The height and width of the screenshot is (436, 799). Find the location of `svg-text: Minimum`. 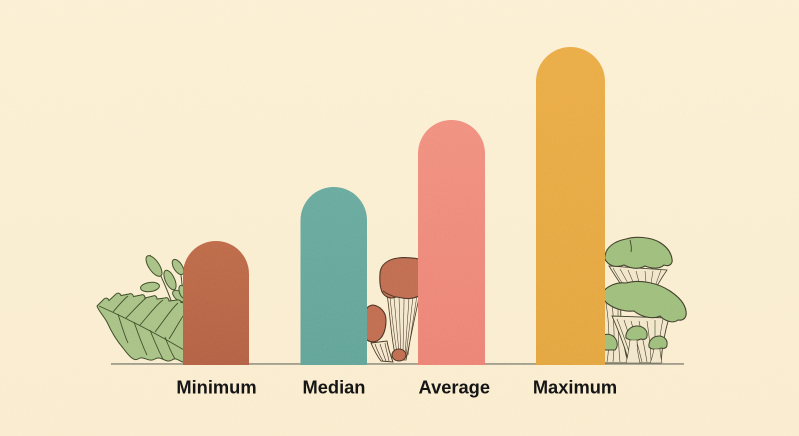

svg-text: Minimum is located at coordinates (216, 386).